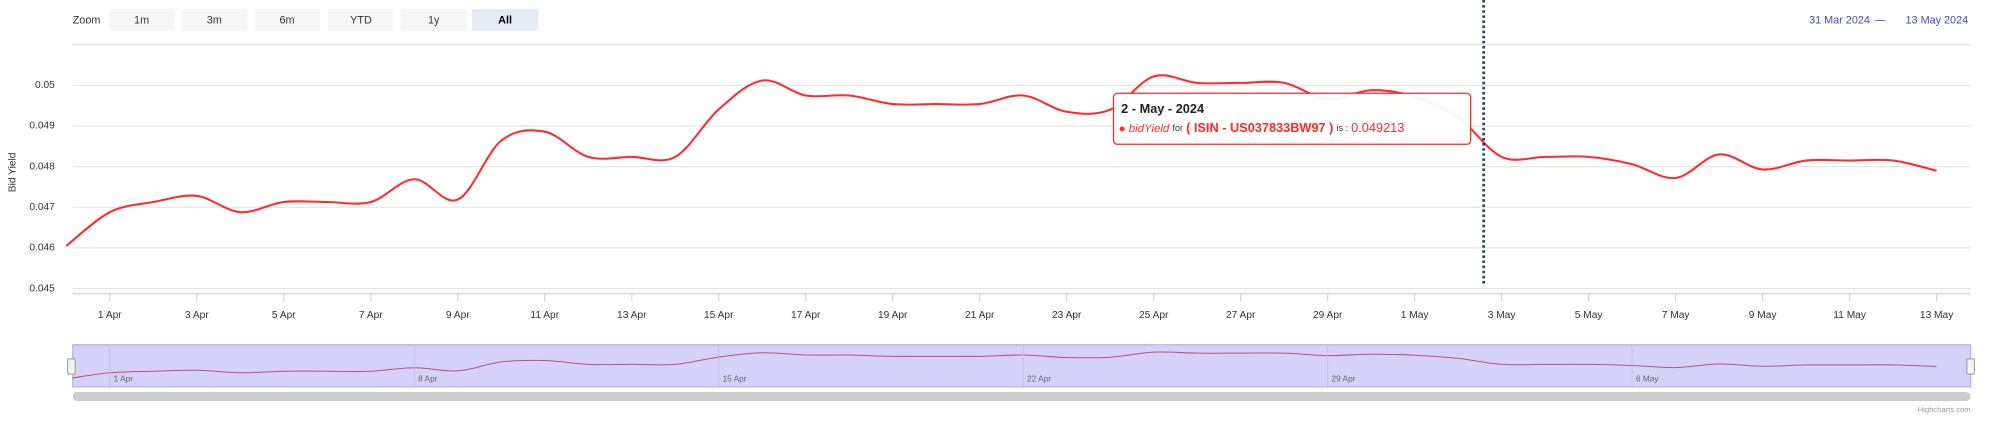  What do you see at coordinates (1937, 20) in the screenshot?
I see `range-to: 13 May 2024` at bounding box center [1937, 20].